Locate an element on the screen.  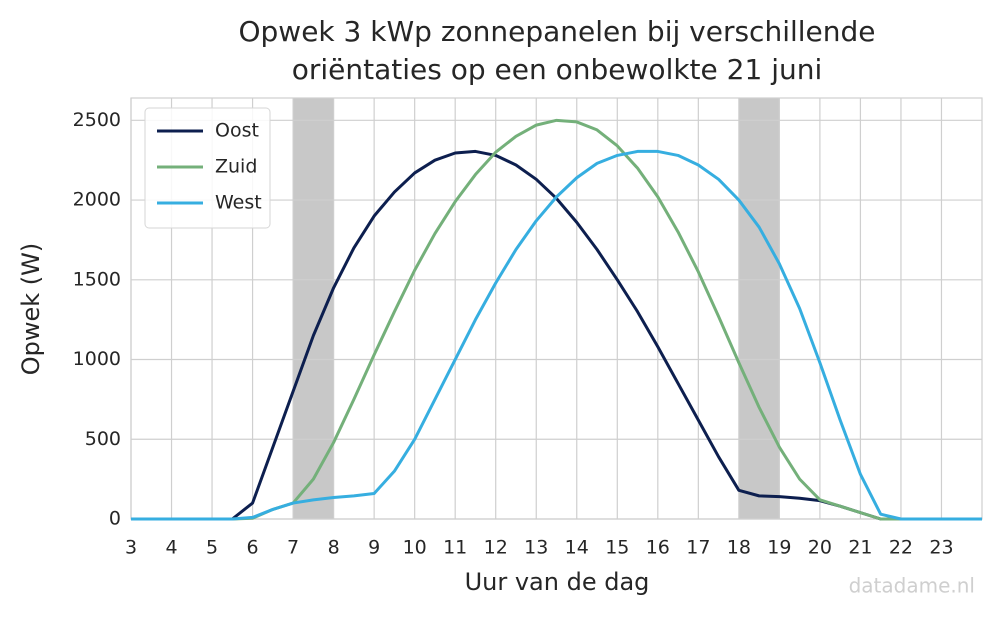
x-tick-label: 15 is located at coordinates (617, 548).